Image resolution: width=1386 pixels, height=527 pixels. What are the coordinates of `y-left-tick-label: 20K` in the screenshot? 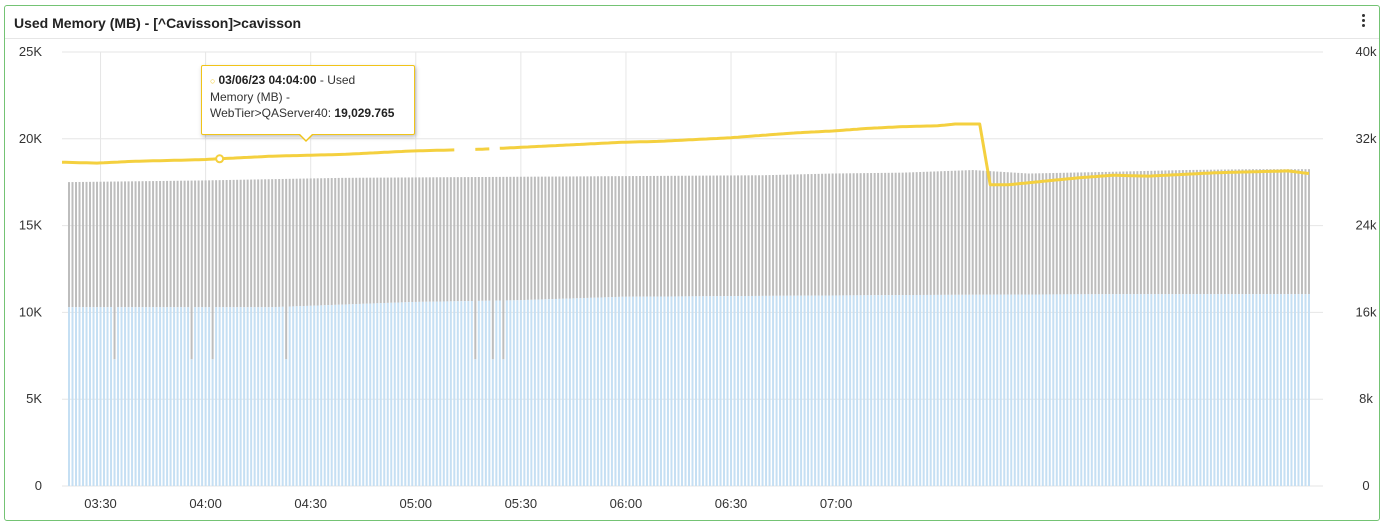 It's located at (30, 138).